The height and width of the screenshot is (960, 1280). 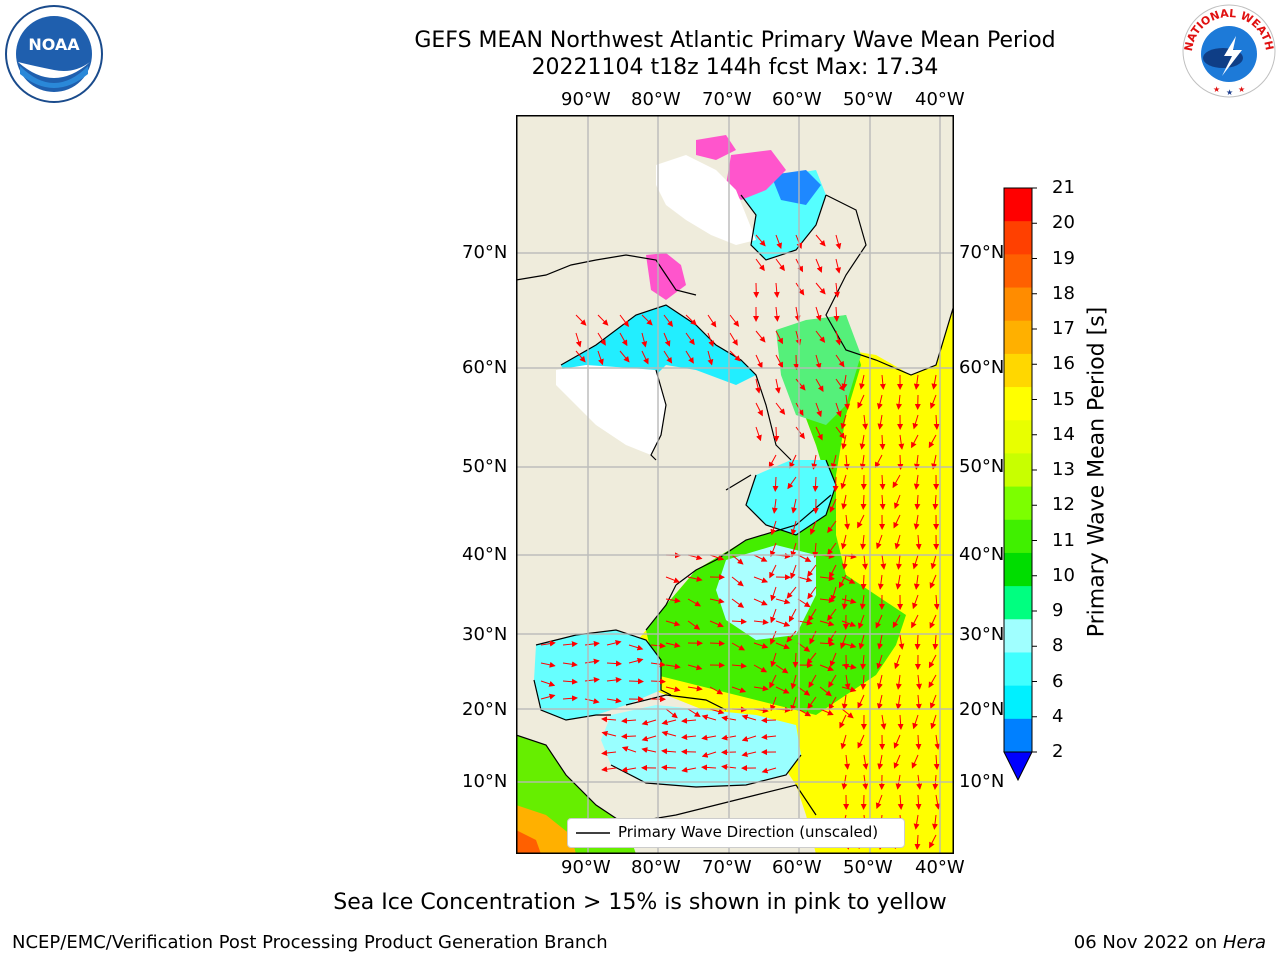 What do you see at coordinates (1063, 364) in the screenshot?
I see `colorbar-tick-label: 16` at bounding box center [1063, 364].